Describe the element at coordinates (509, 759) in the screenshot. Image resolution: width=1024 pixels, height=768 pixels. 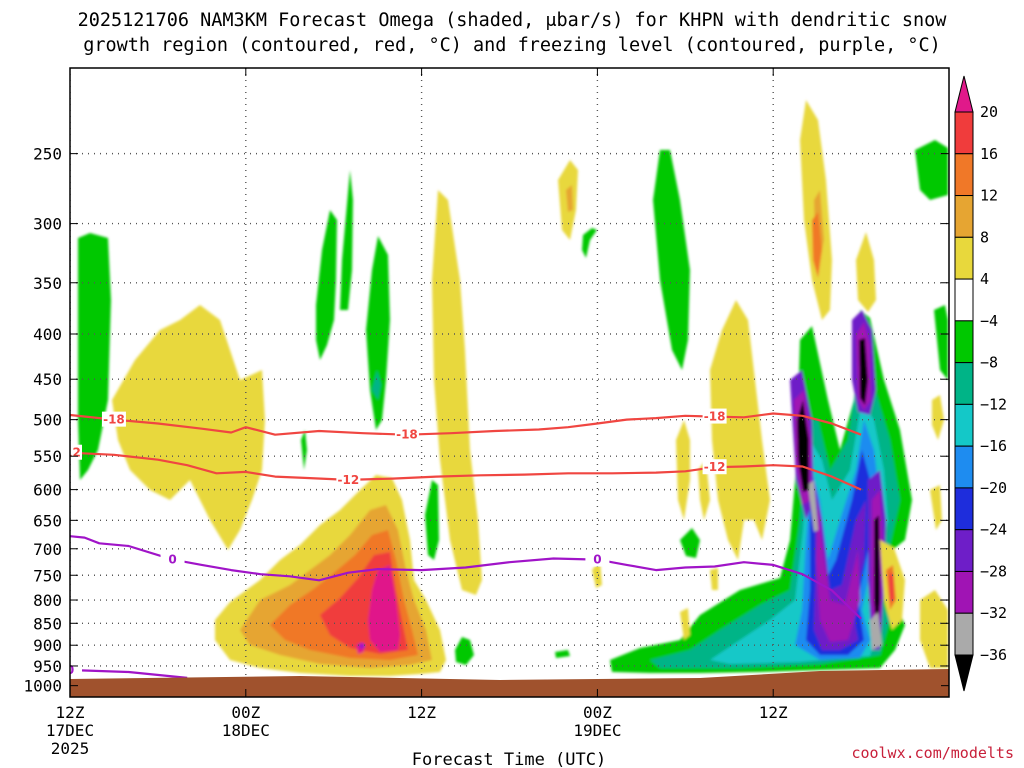
I see `x-axis-label: Forecast Time (UTC)` at that location.